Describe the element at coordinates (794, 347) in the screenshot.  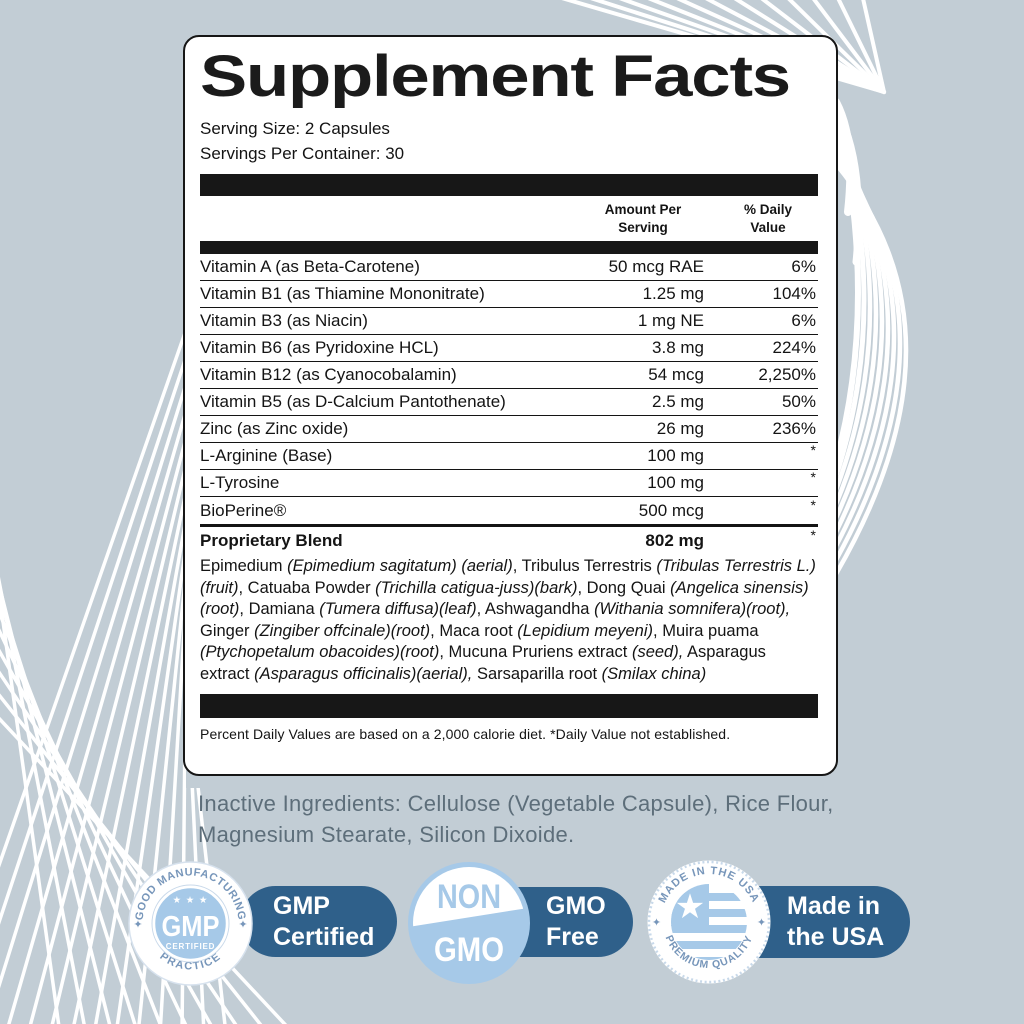
I see `ingredient-daily-value: 224%` at that location.